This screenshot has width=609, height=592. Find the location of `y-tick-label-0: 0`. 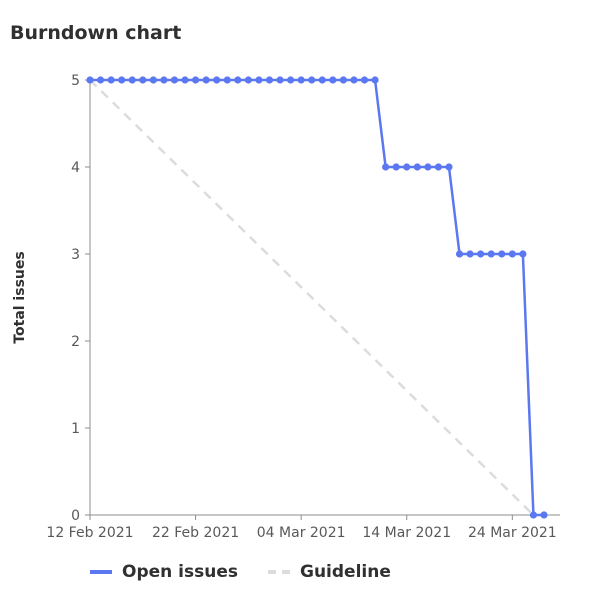

y-tick-label-0: 0 is located at coordinates (75, 516).